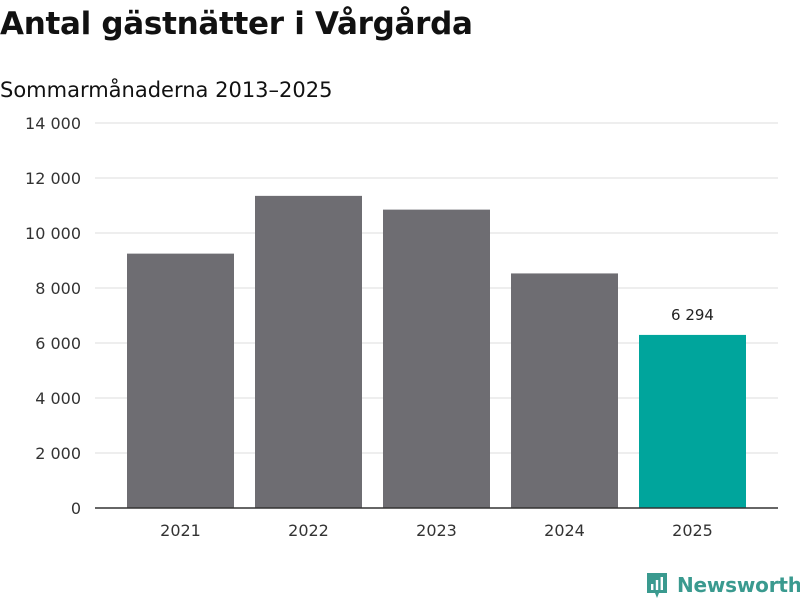 This screenshot has height=600, width=800. I want to click on x-tick-label: 2023, so click(436, 530).